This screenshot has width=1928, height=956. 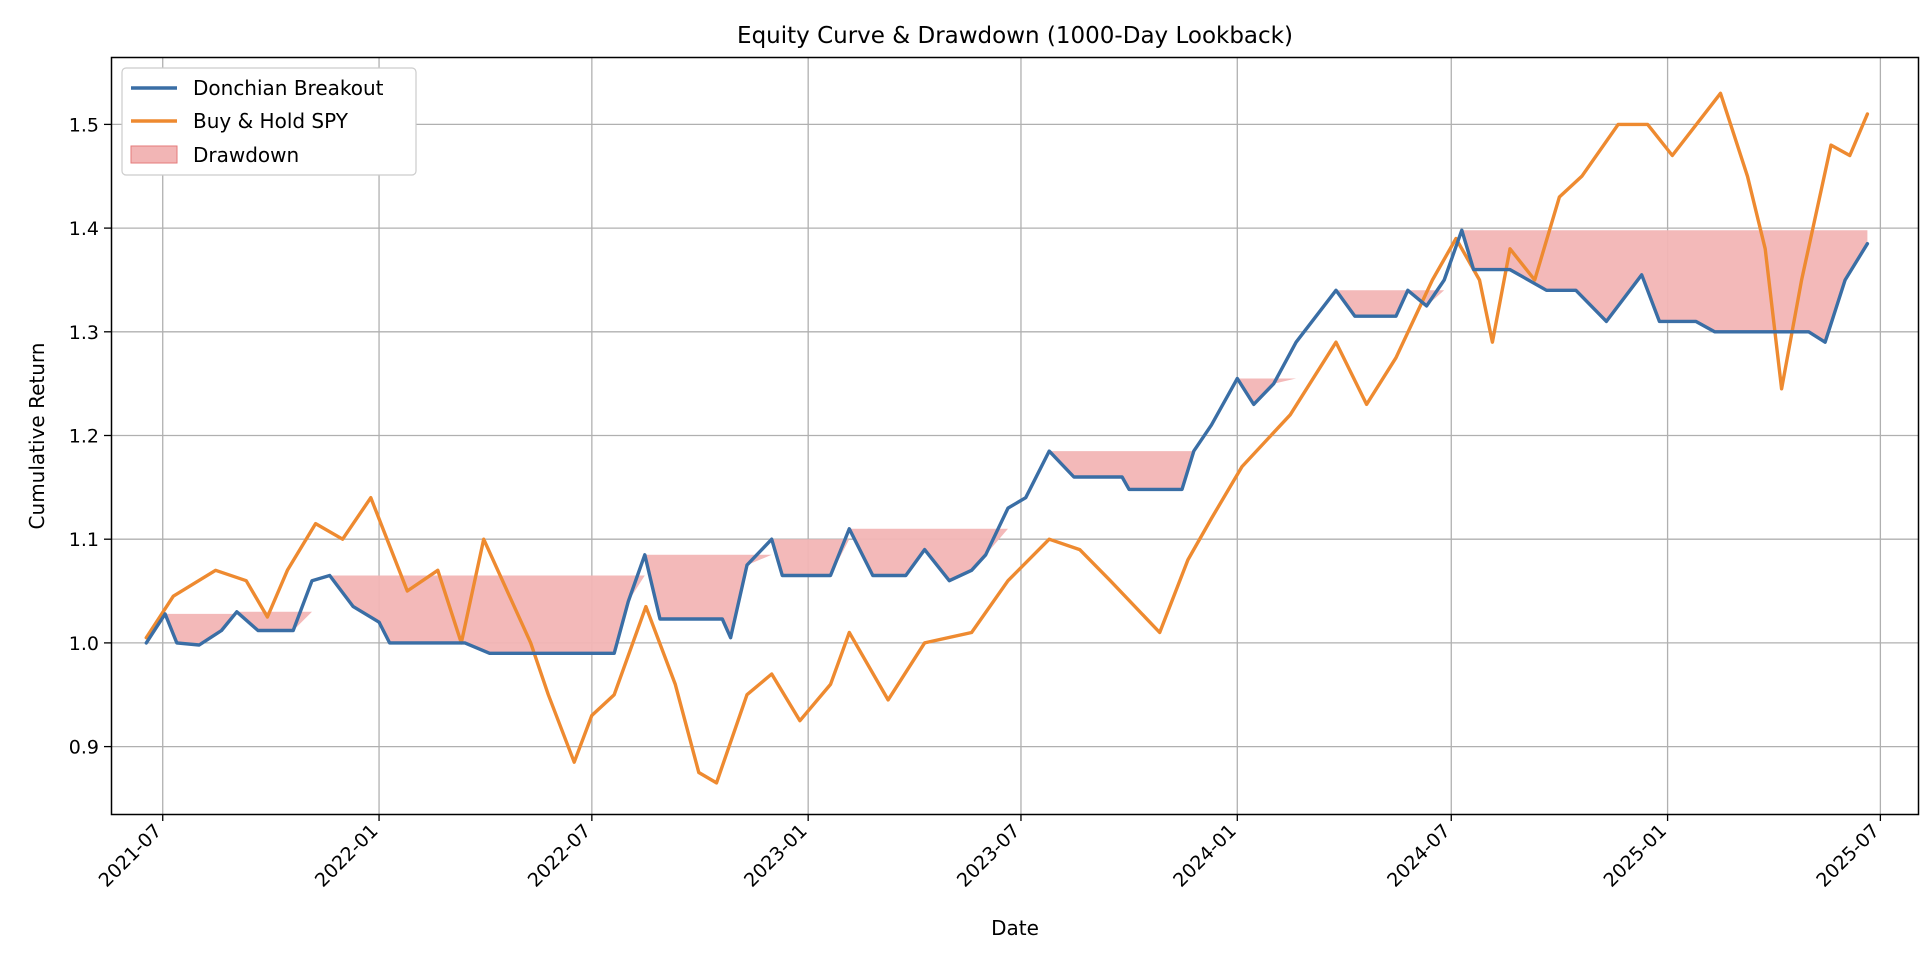 What do you see at coordinates (84, 437) in the screenshot?
I see `y-tick-label: 1.2` at bounding box center [84, 437].